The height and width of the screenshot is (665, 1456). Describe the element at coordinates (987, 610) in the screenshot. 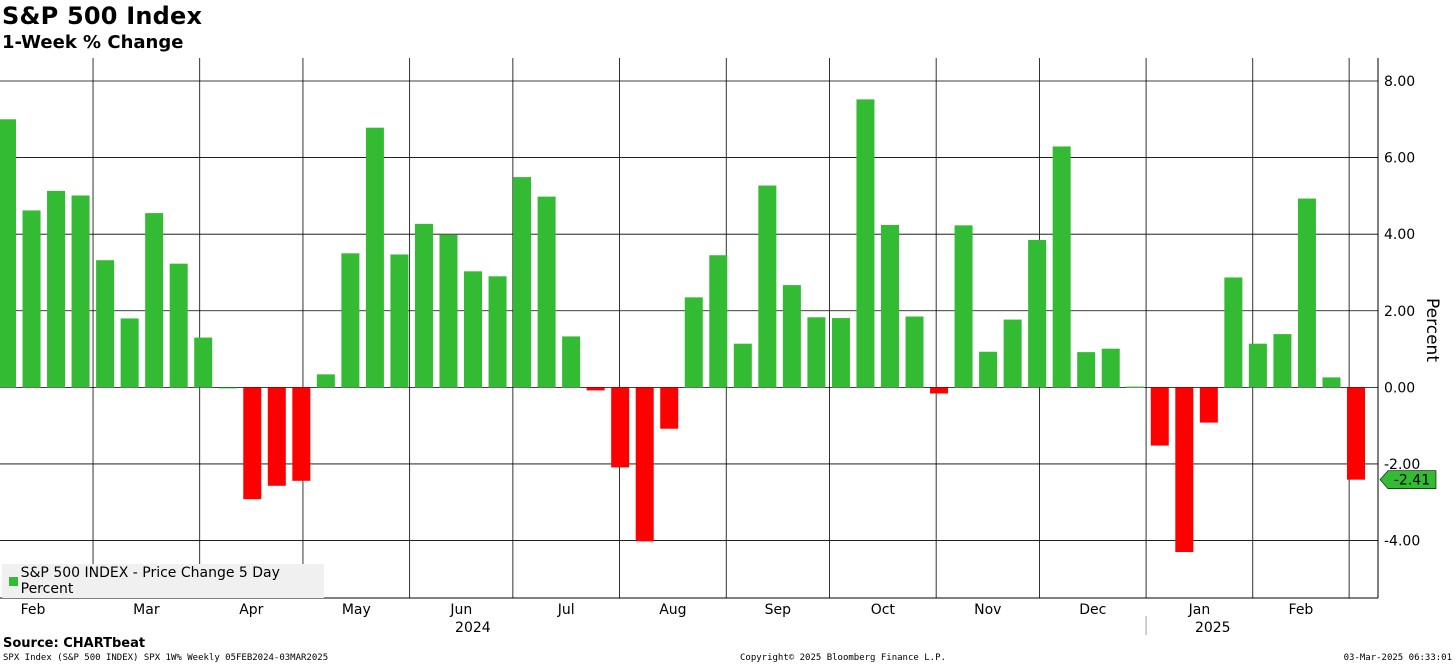

I see `x-tick-label: Nov` at that location.